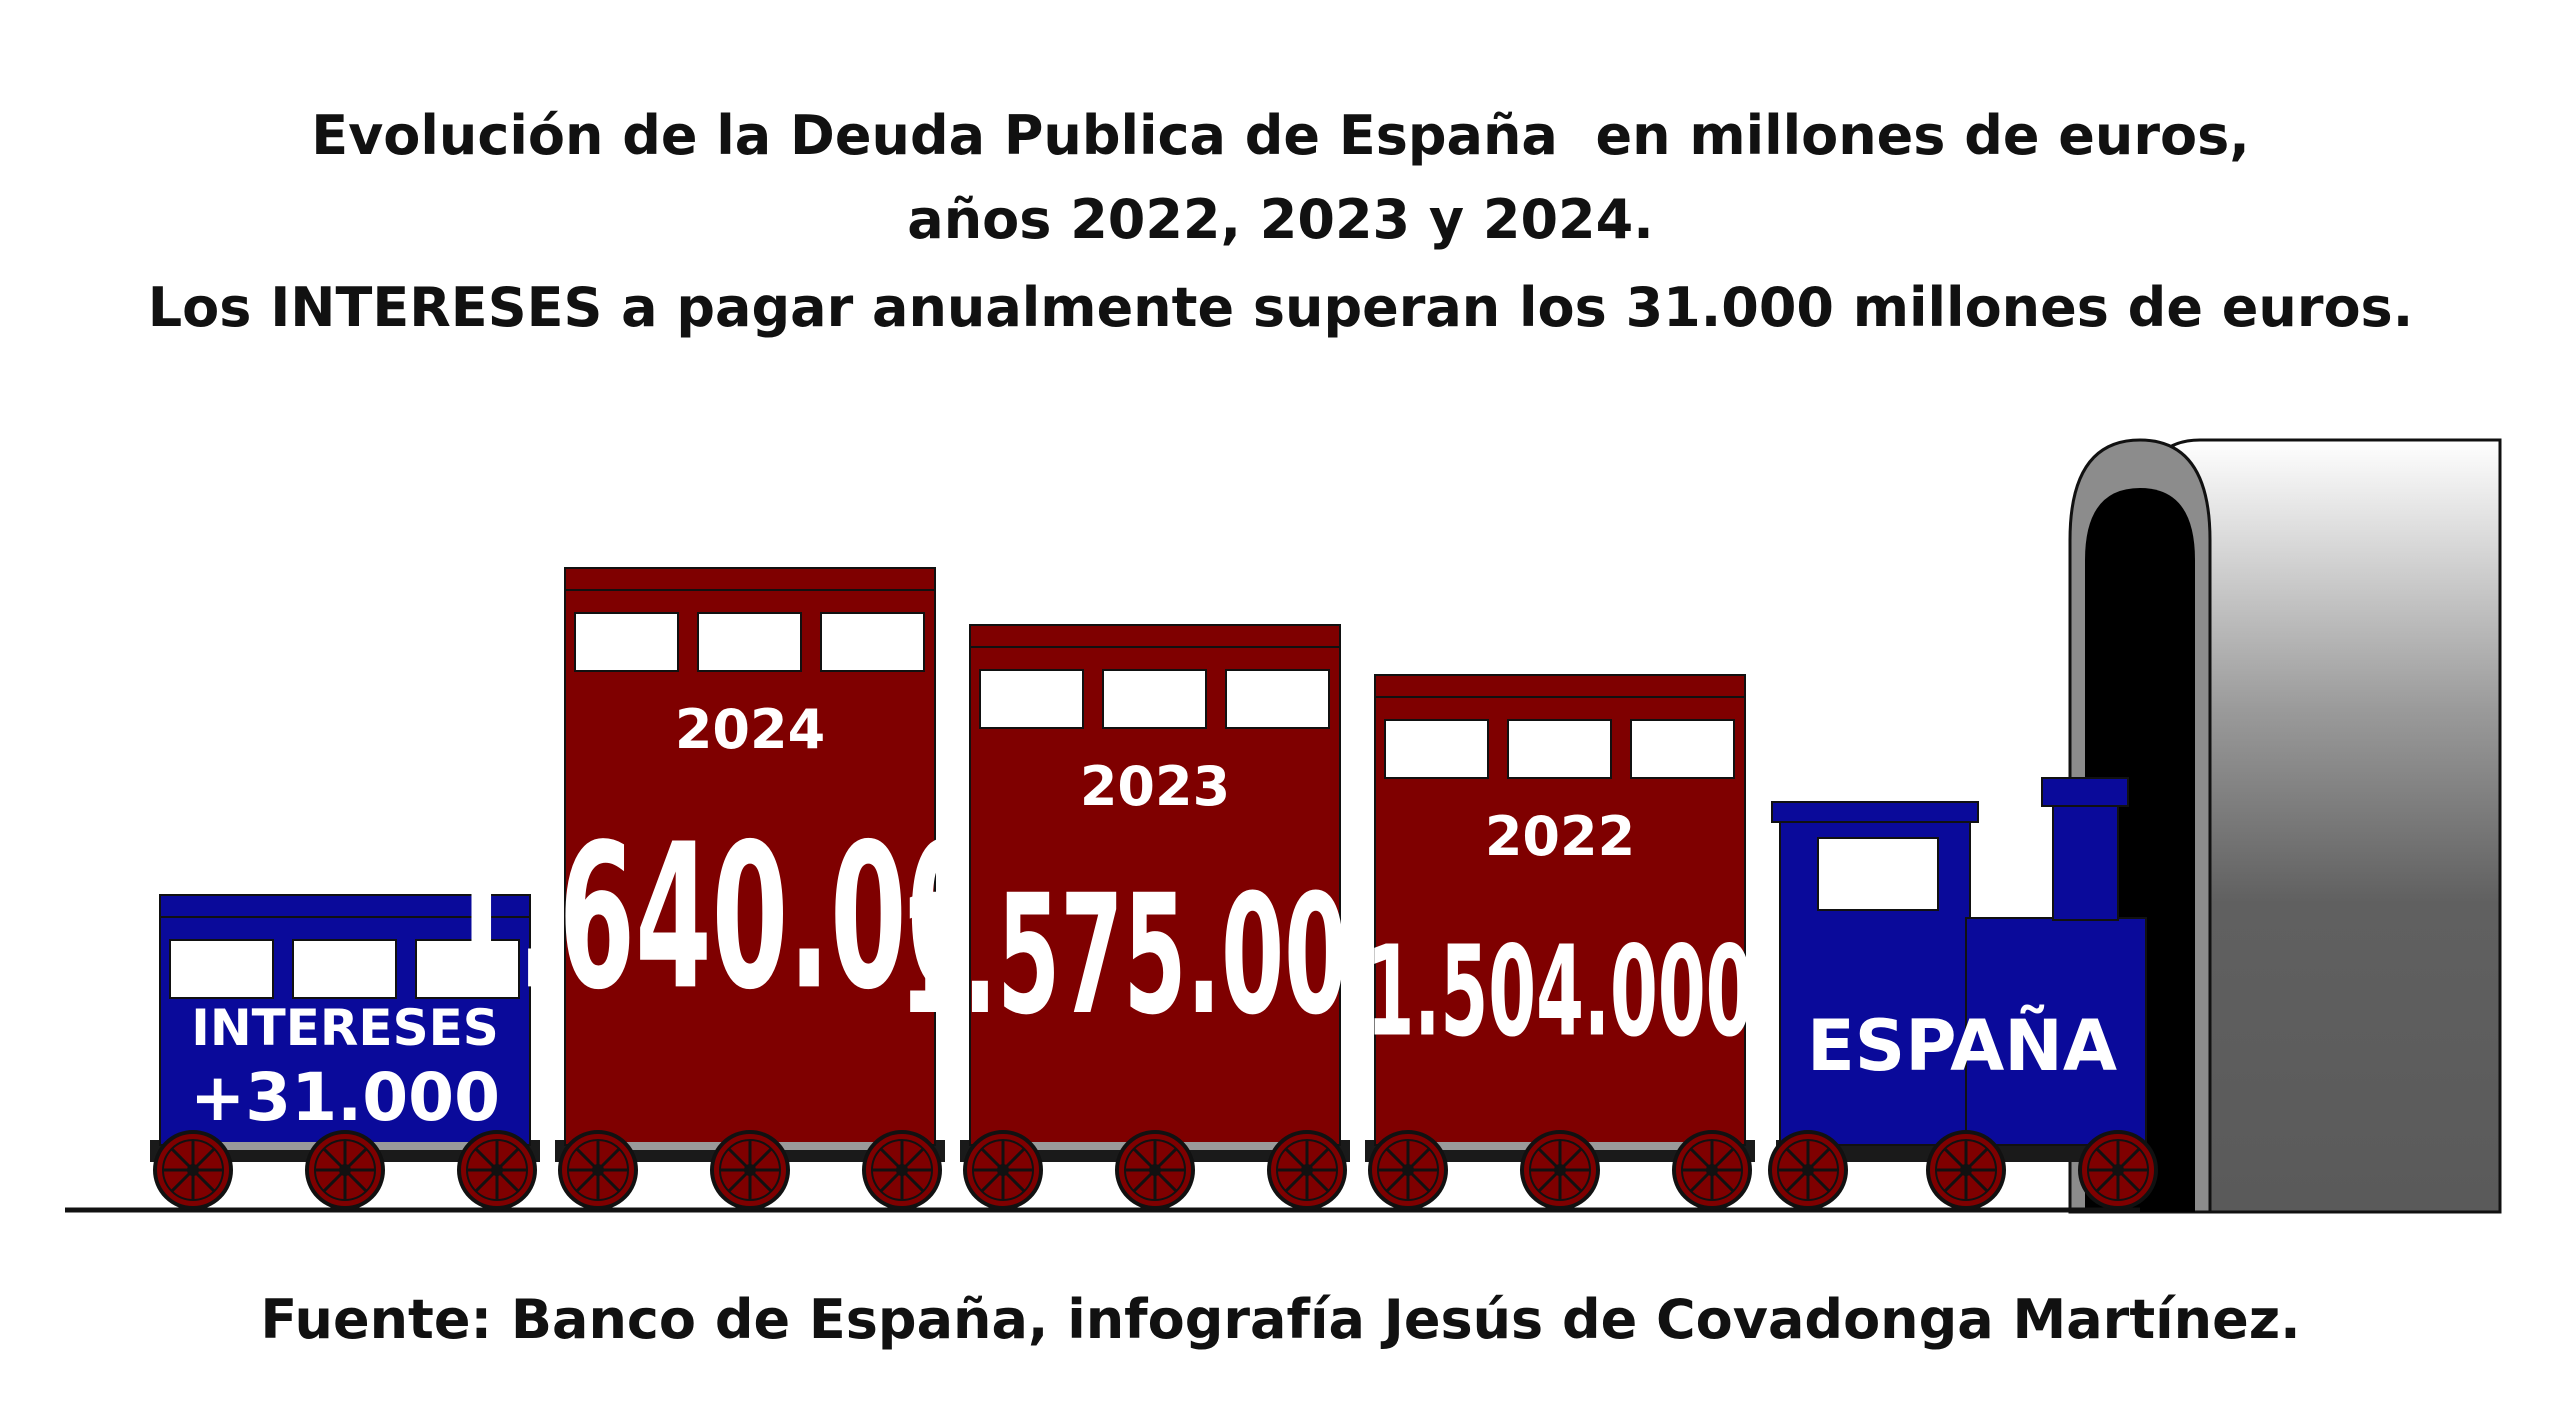  I want to click on wagon-2022: 2022 1.504.000, so click(1560, 942).